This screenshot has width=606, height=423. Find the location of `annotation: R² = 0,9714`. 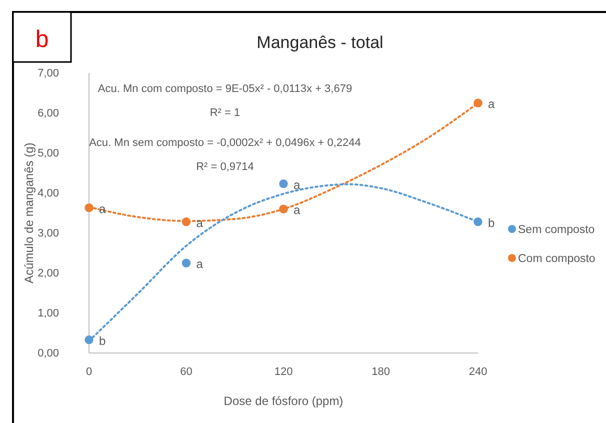

annotation: R² = 0,9714 is located at coordinates (225, 167).